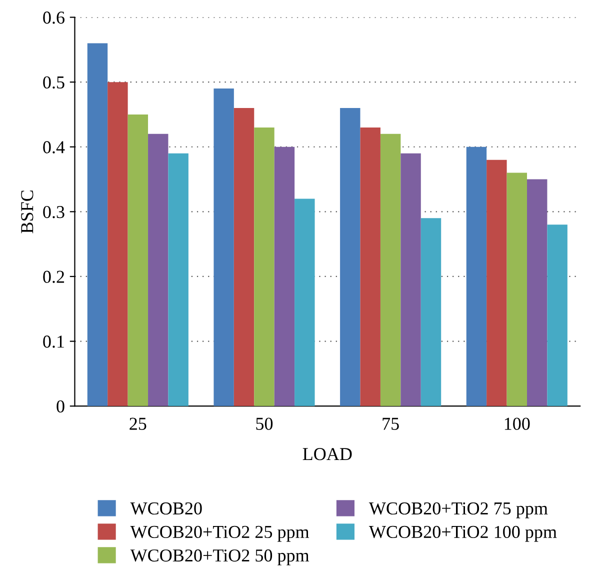 This screenshot has width=598, height=576. Describe the element at coordinates (517, 424) in the screenshot. I see `x-tick-label: 100` at that location.